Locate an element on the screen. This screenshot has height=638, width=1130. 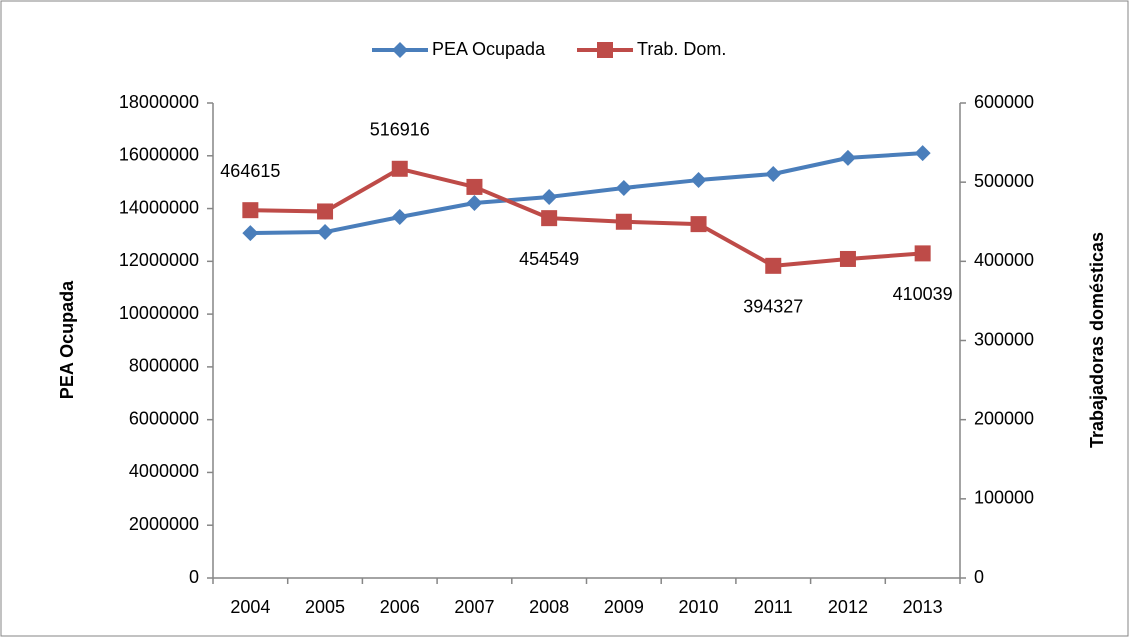
y2-tick-label: 100000 is located at coordinates (1004, 498).